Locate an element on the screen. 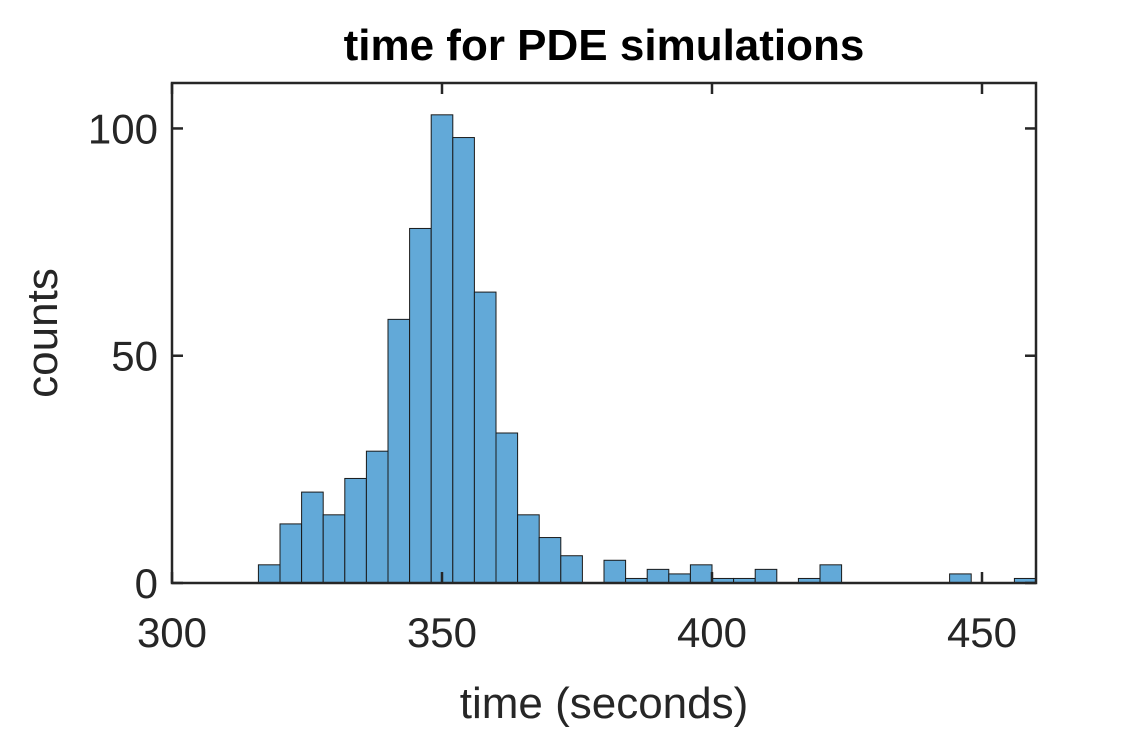 The image size is (1145, 729). x-tick-label: 350 is located at coordinates (442, 632).